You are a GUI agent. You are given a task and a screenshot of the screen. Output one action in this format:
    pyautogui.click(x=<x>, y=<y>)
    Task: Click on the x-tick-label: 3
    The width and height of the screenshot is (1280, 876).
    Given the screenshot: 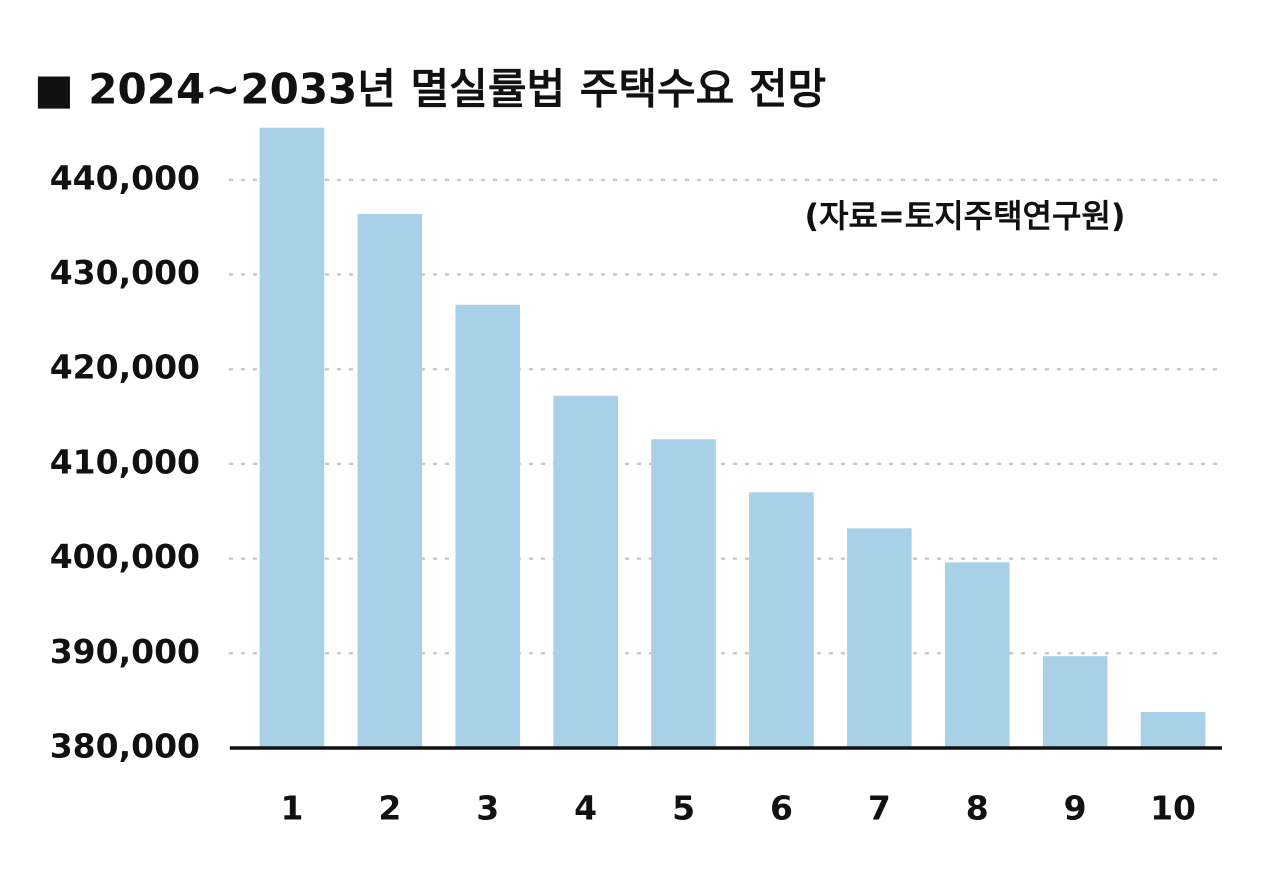 What is the action you would take?
    pyautogui.click(x=487, y=808)
    